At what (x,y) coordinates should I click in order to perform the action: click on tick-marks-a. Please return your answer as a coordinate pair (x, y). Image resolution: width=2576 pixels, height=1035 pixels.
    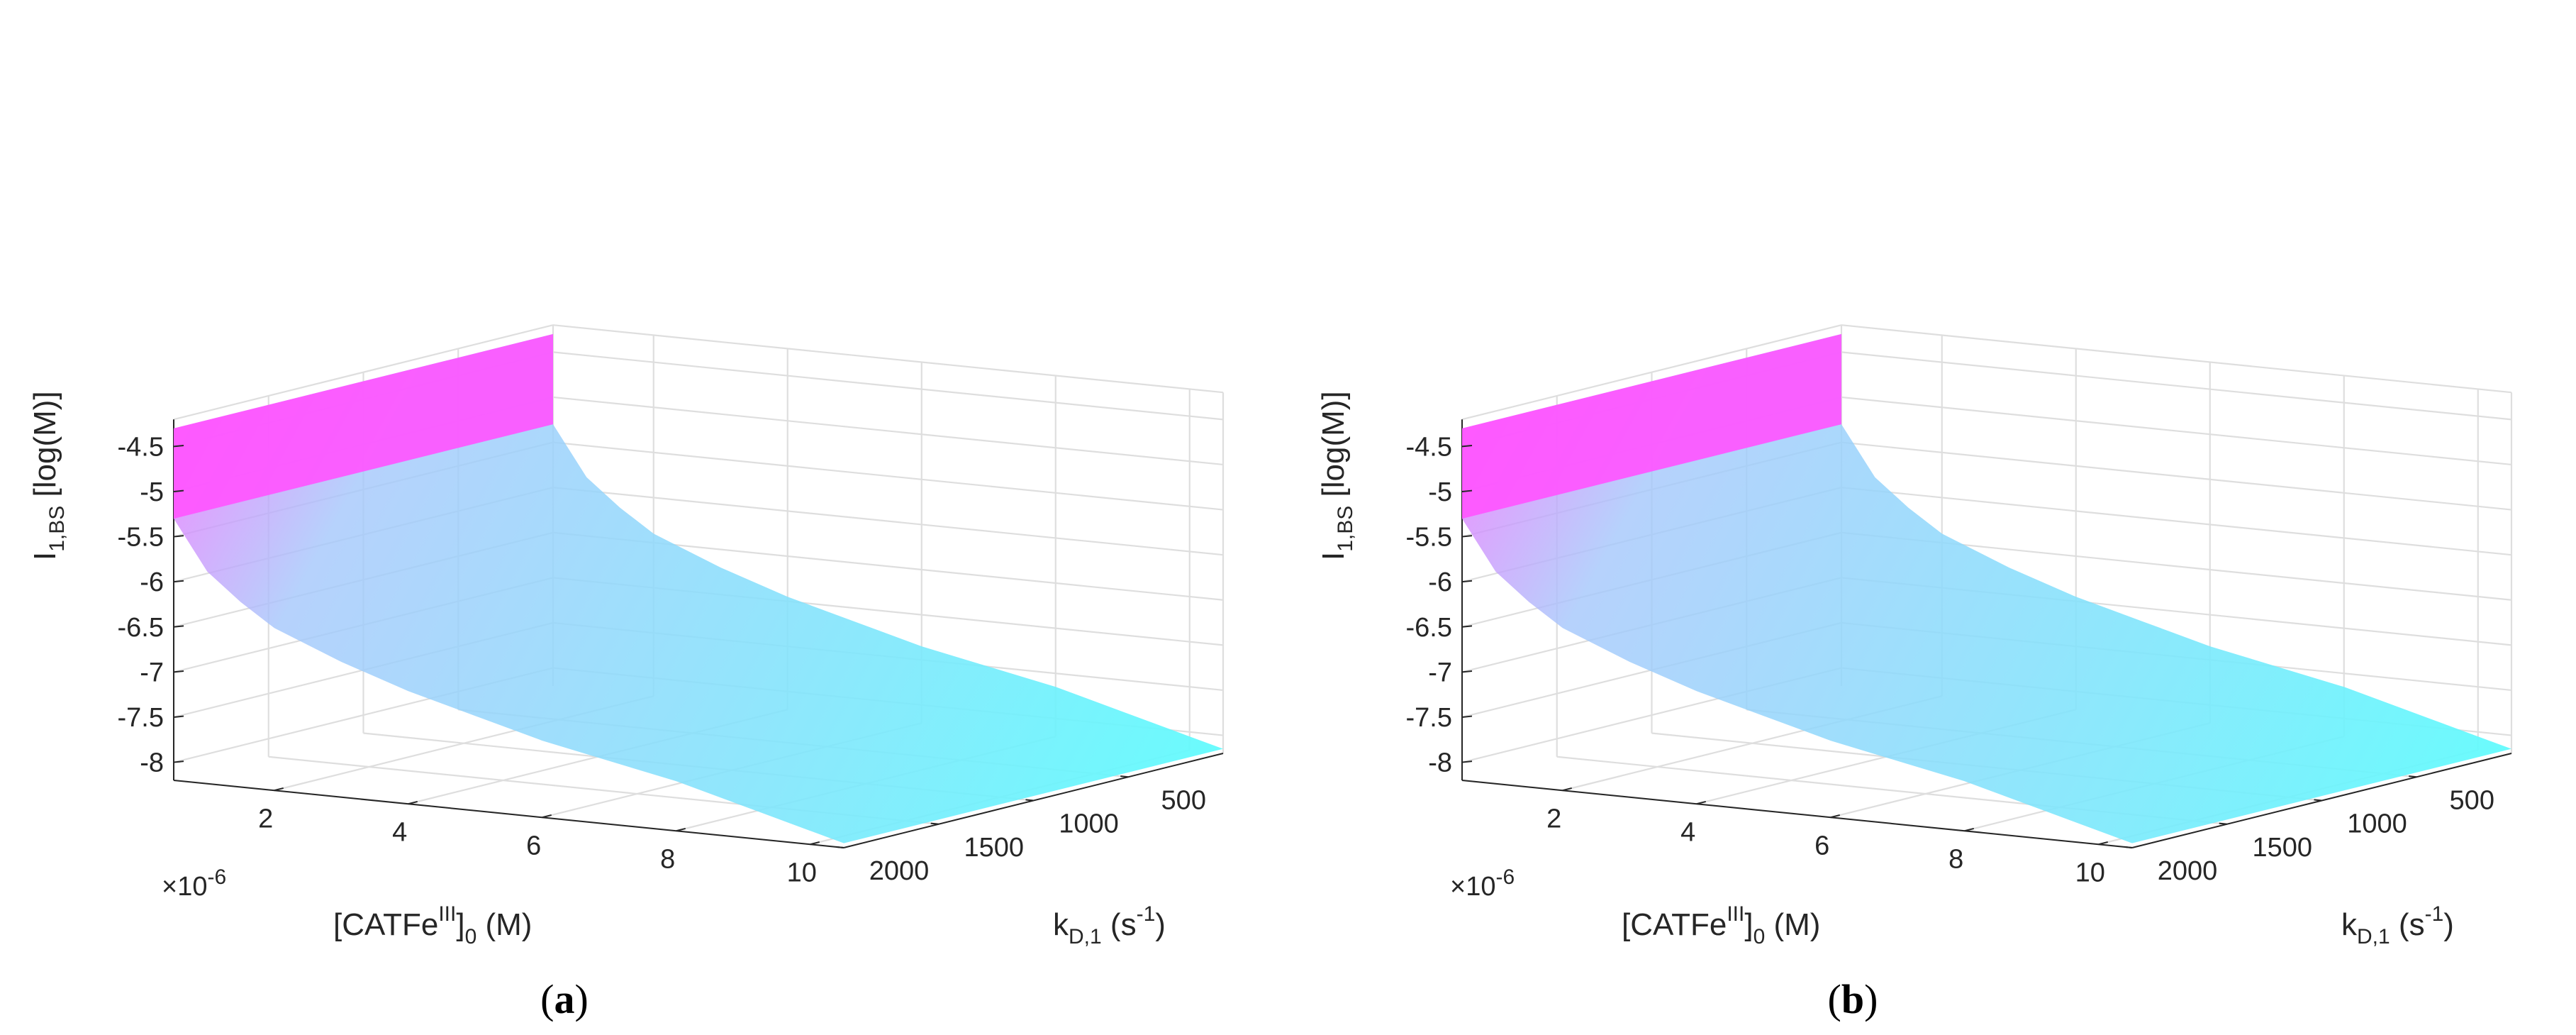
    Looking at the image, I should click on (651, 646).